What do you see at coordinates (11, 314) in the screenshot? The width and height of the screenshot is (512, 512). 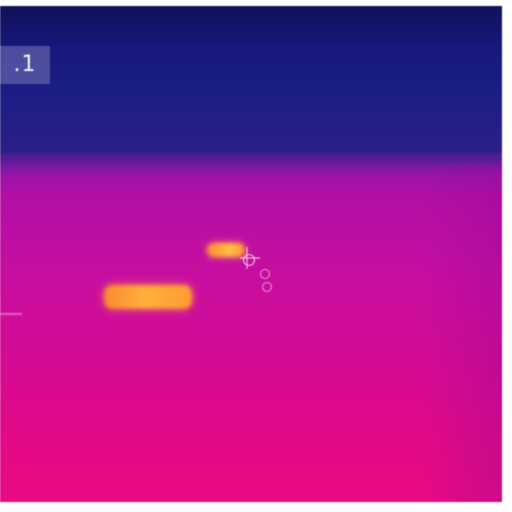 I see `left-edge-marker` at bounding box center [11, 314].